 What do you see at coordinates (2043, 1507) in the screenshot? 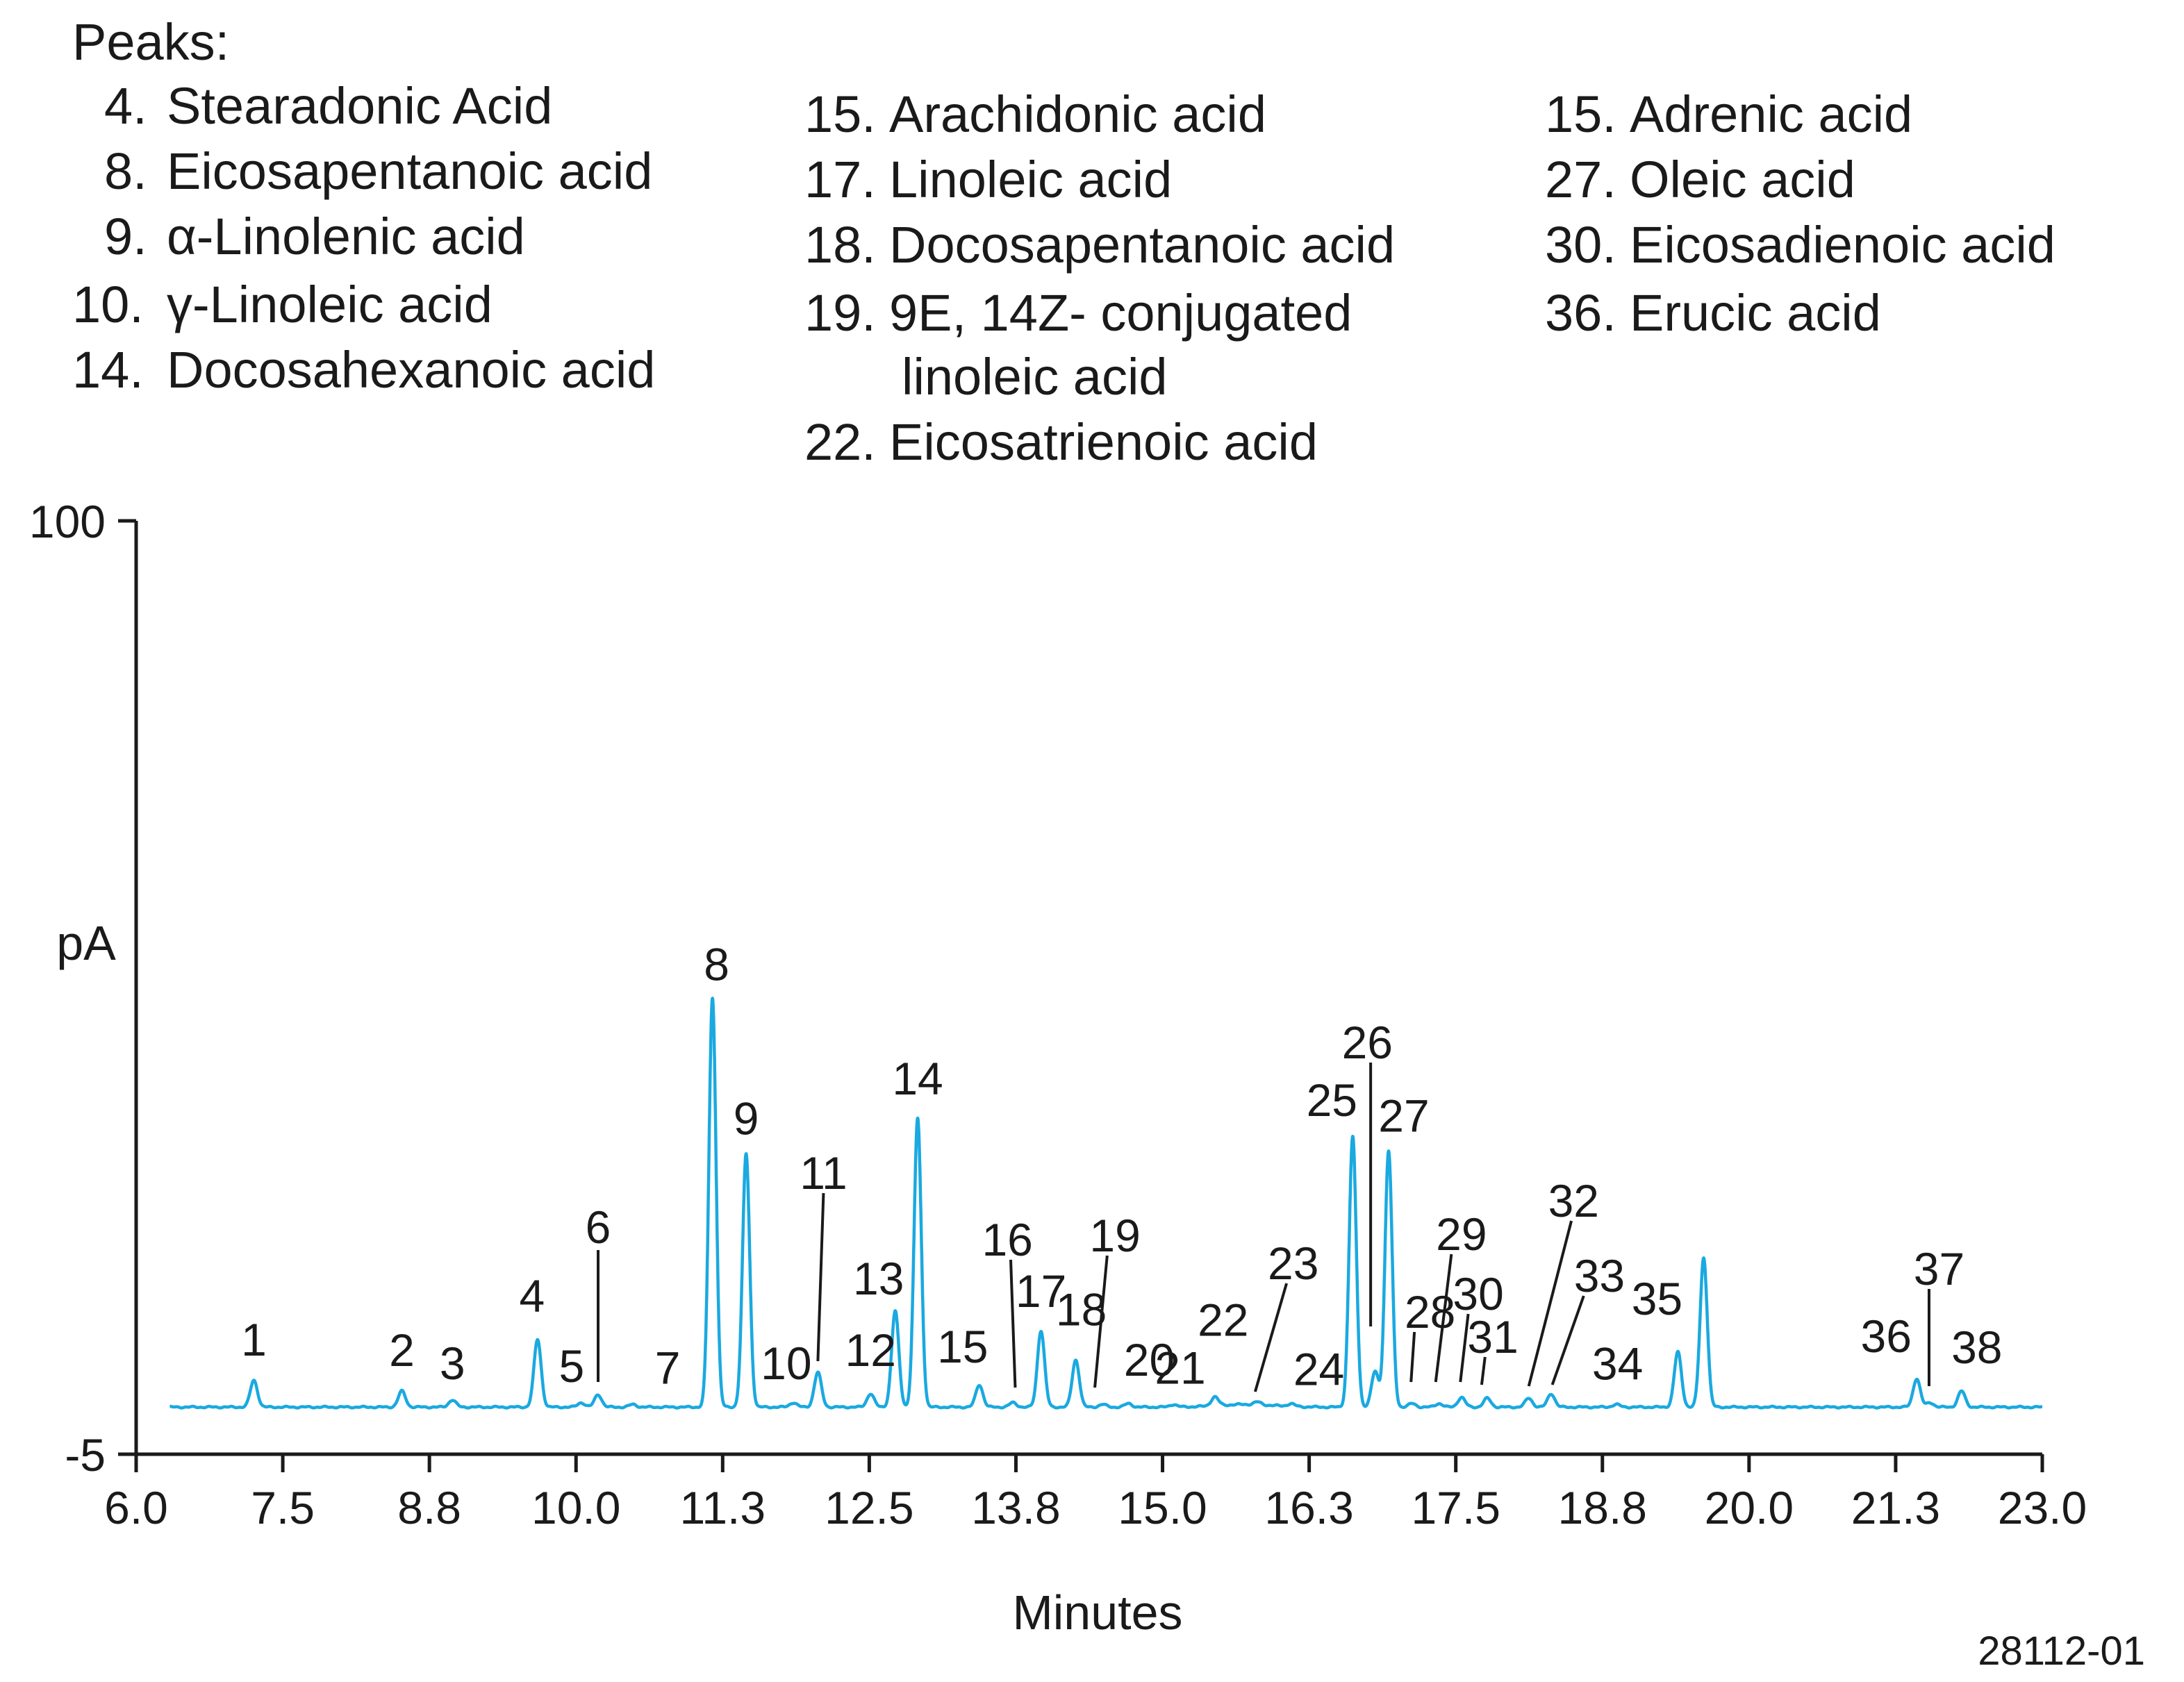
I see `x-tick-label: 23.0` at bounding box center [2043, 1507].